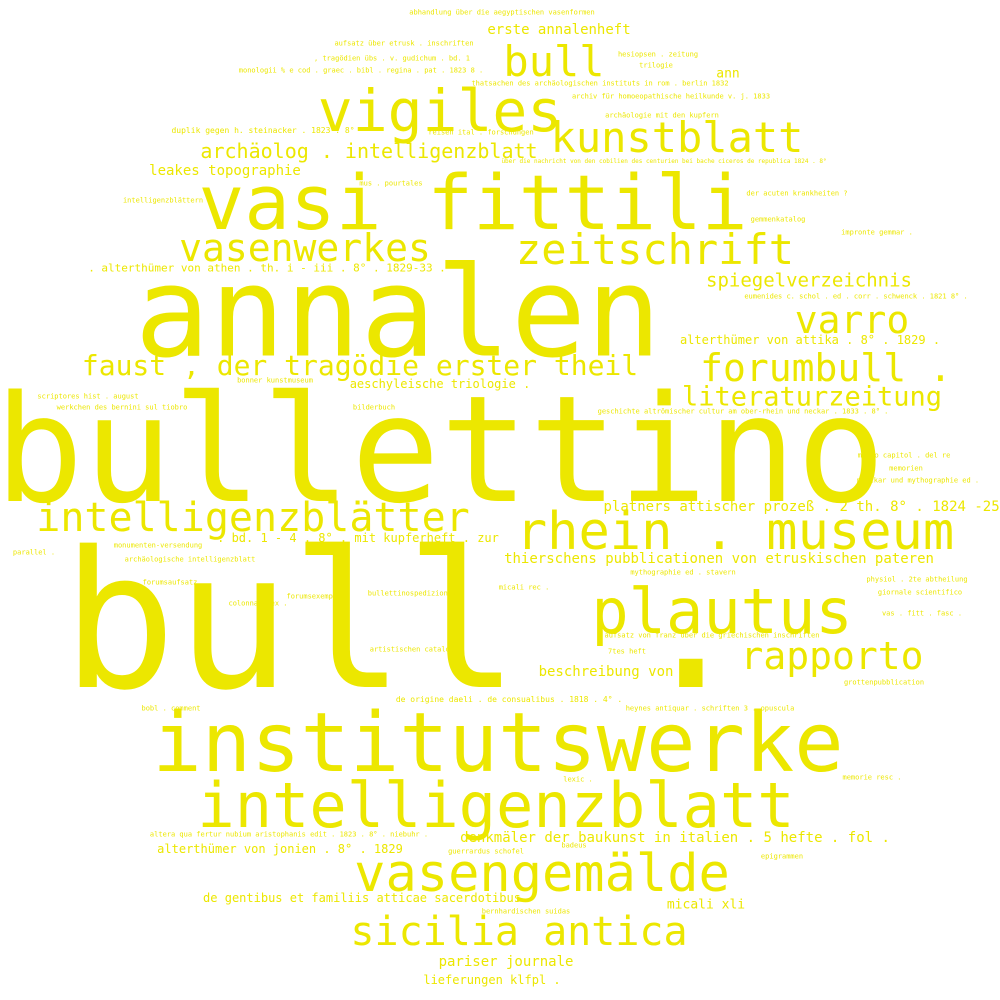 This screenshot has height=1000, width=1000. I want to click on word-bull: bull, so click(554, 61).